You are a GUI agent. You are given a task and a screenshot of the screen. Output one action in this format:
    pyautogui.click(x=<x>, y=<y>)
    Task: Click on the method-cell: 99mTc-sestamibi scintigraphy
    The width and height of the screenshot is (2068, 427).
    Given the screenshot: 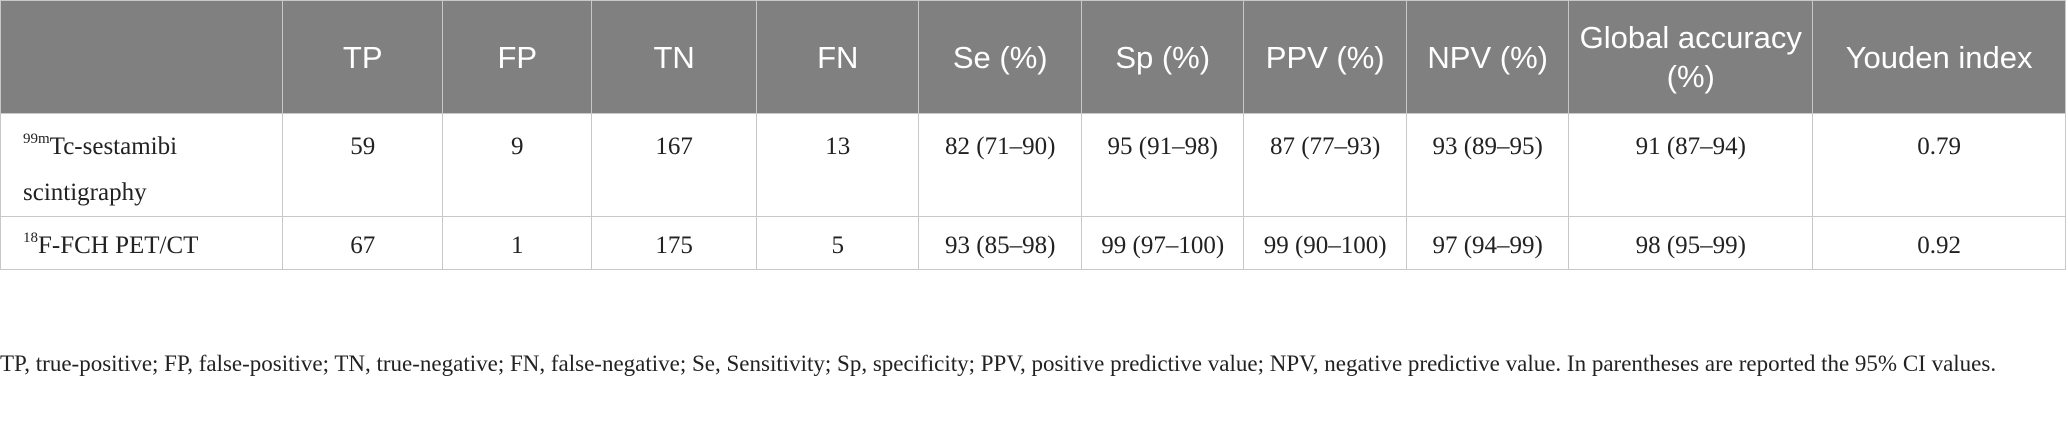 What is the action you would take?
    pyautogui.click(x=142, y=165)
    